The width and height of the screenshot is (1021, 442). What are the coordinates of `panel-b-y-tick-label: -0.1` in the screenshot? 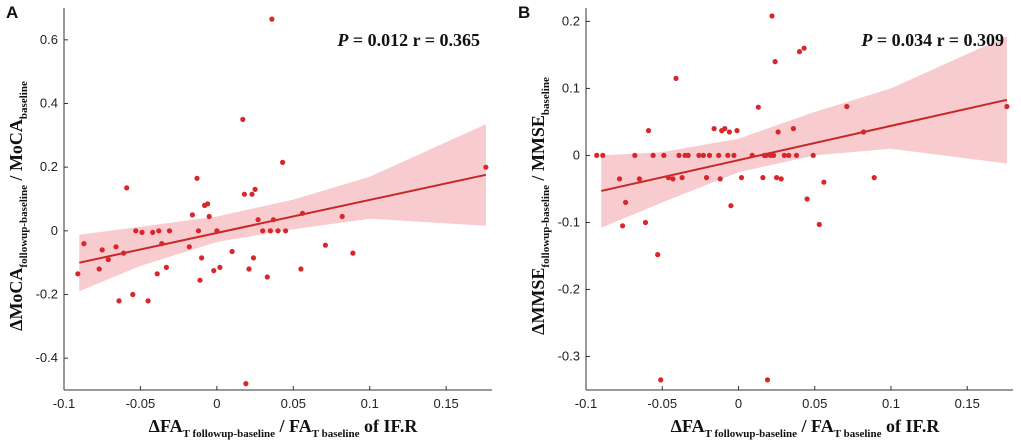 It's located at (569, 221).